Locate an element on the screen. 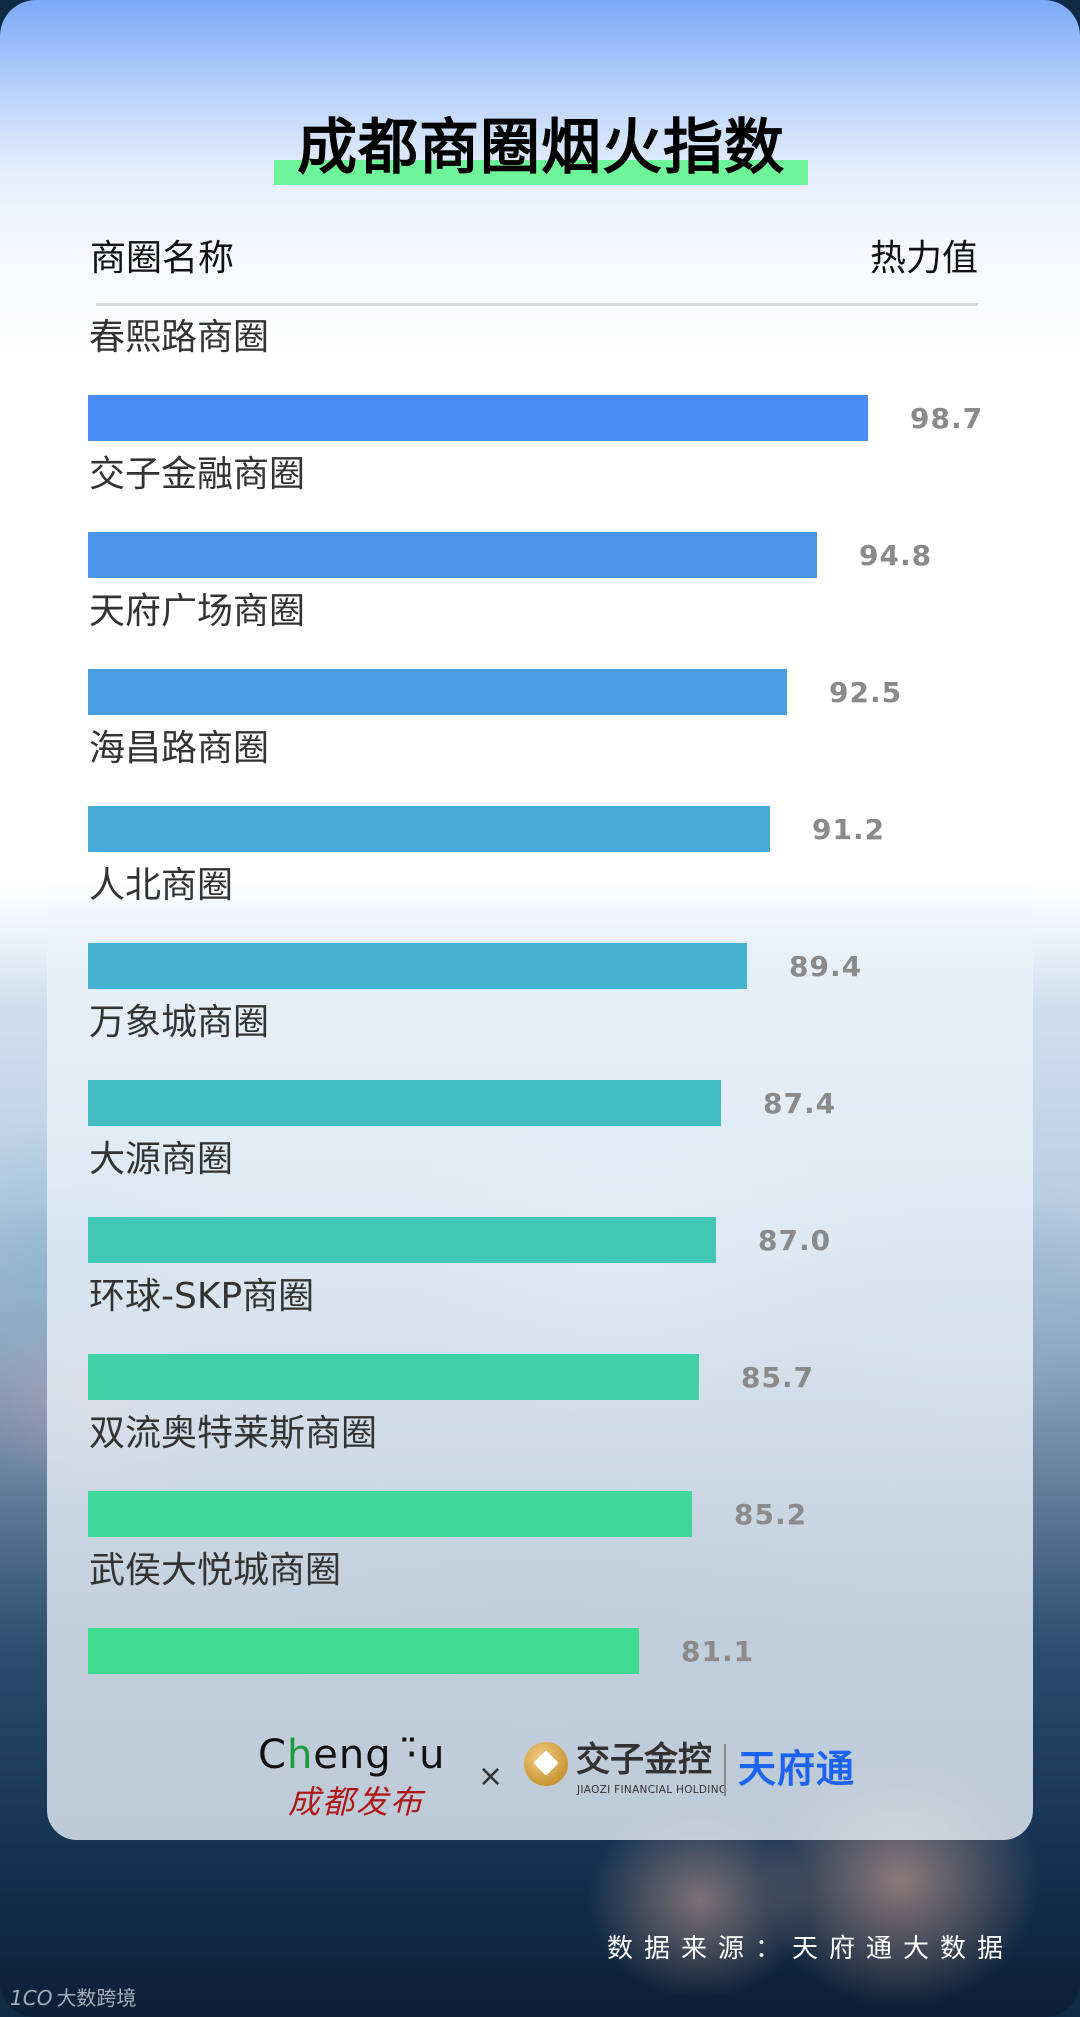  bar-value: 85.2 is located at coordinates (771, 1514).